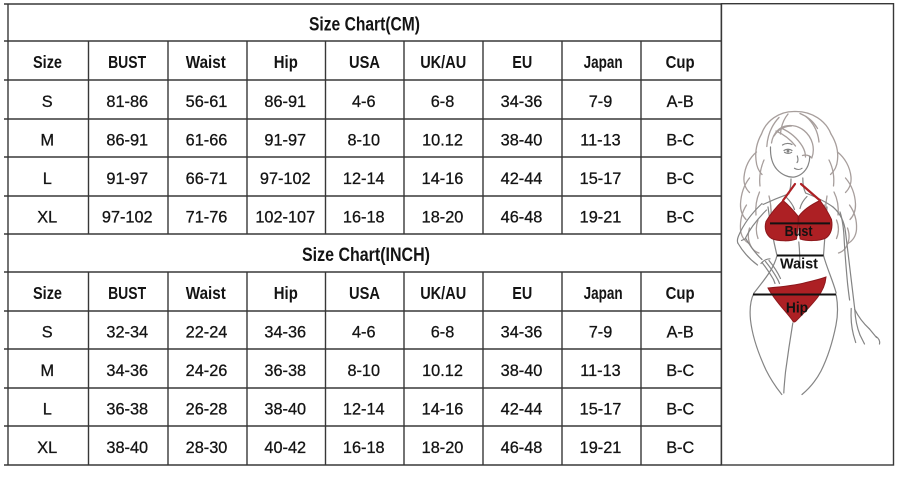 The width and height of the screenshot is (900, 480). What do you see at coordinates (207, 408) in the screenshot?
I see `svg-text: 26-28` at bounding box center [207, 408].